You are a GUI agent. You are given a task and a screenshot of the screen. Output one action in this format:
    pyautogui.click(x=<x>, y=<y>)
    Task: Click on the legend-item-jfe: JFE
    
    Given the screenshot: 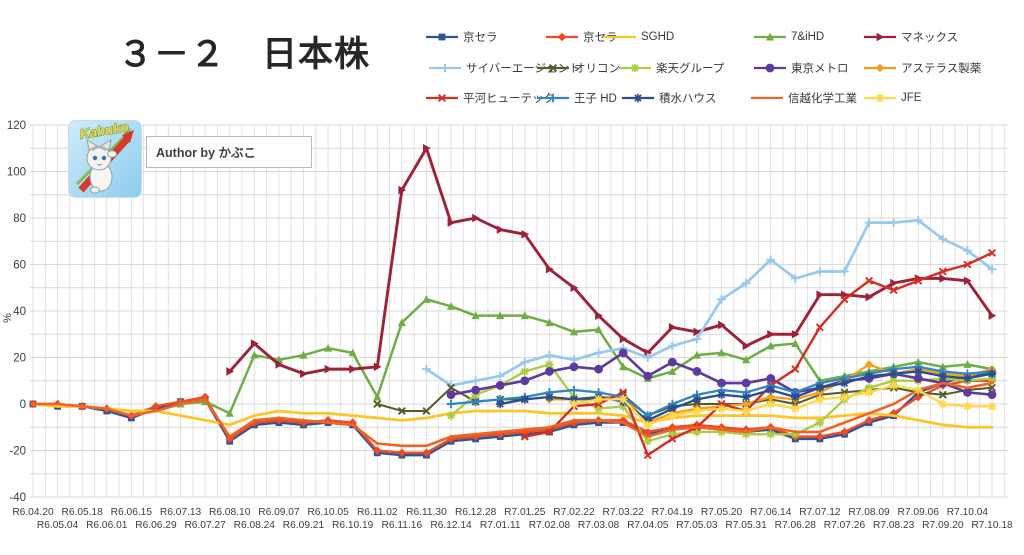 What is the action you would take?
    pyautogui.click(x=892, y=98)
    